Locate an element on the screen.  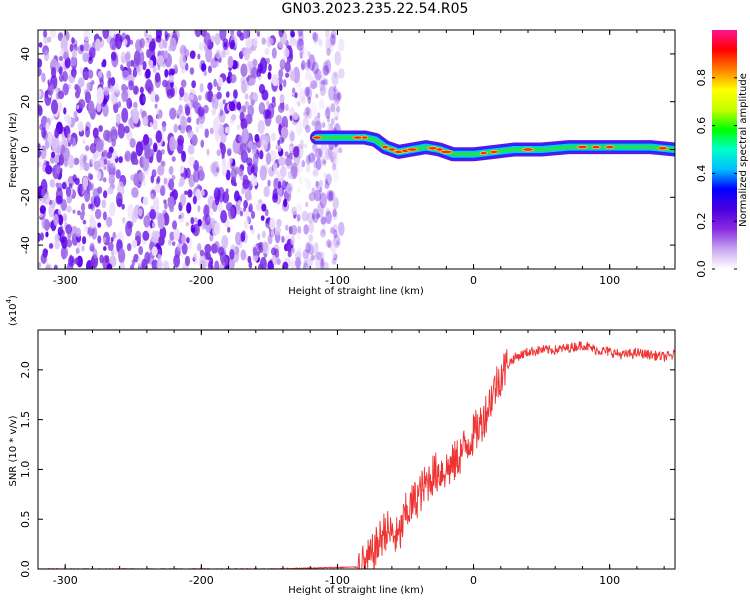
colorbar-tick-label: 0.4 is located at coordinates (701, 174).